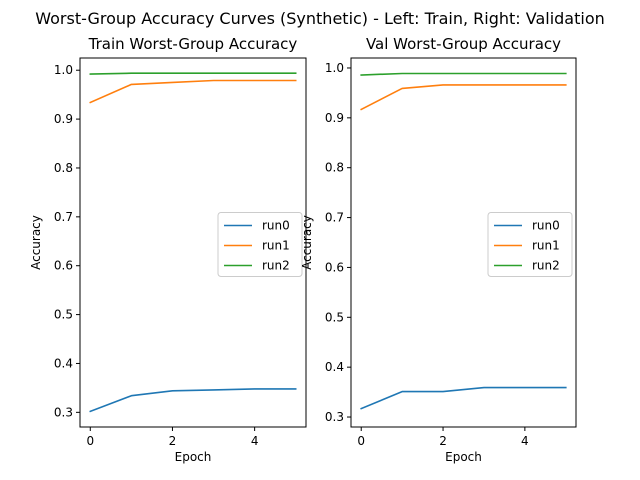 This screenshot has height=480, width=640. I want to click on train-x-axis-label: Epoch, so click(193, 457).